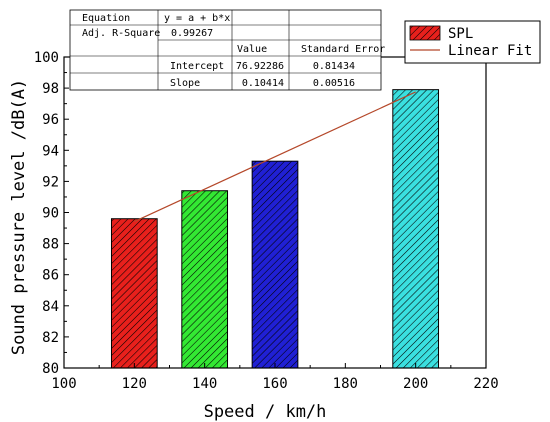 The height and width of the screenshot is (422, 550). I want to click on x-tick-label: 140, so click(204, 384).